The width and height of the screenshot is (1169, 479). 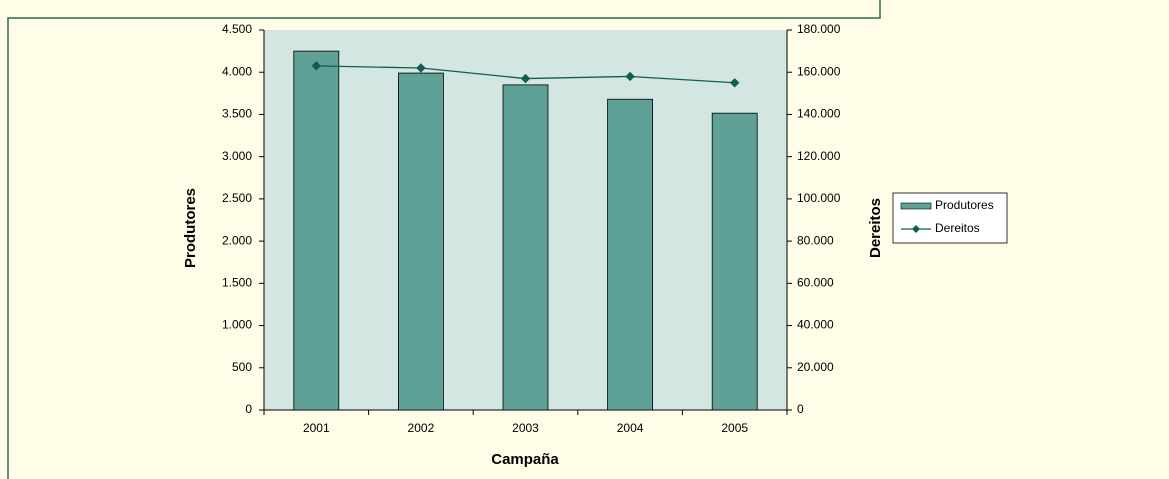 I want to click on x-tick-label: 2002, so click(x=421, y=428).